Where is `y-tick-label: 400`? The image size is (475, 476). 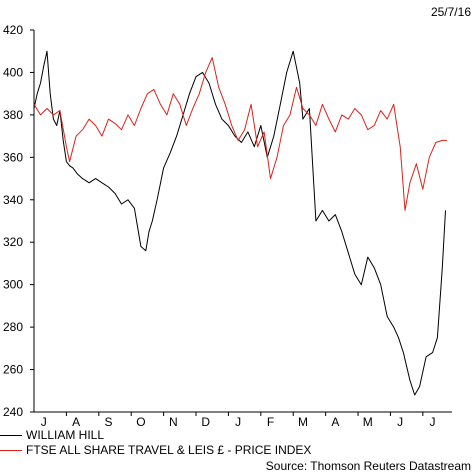 y-tick-label: 400 is located at coordinates (13, 72).